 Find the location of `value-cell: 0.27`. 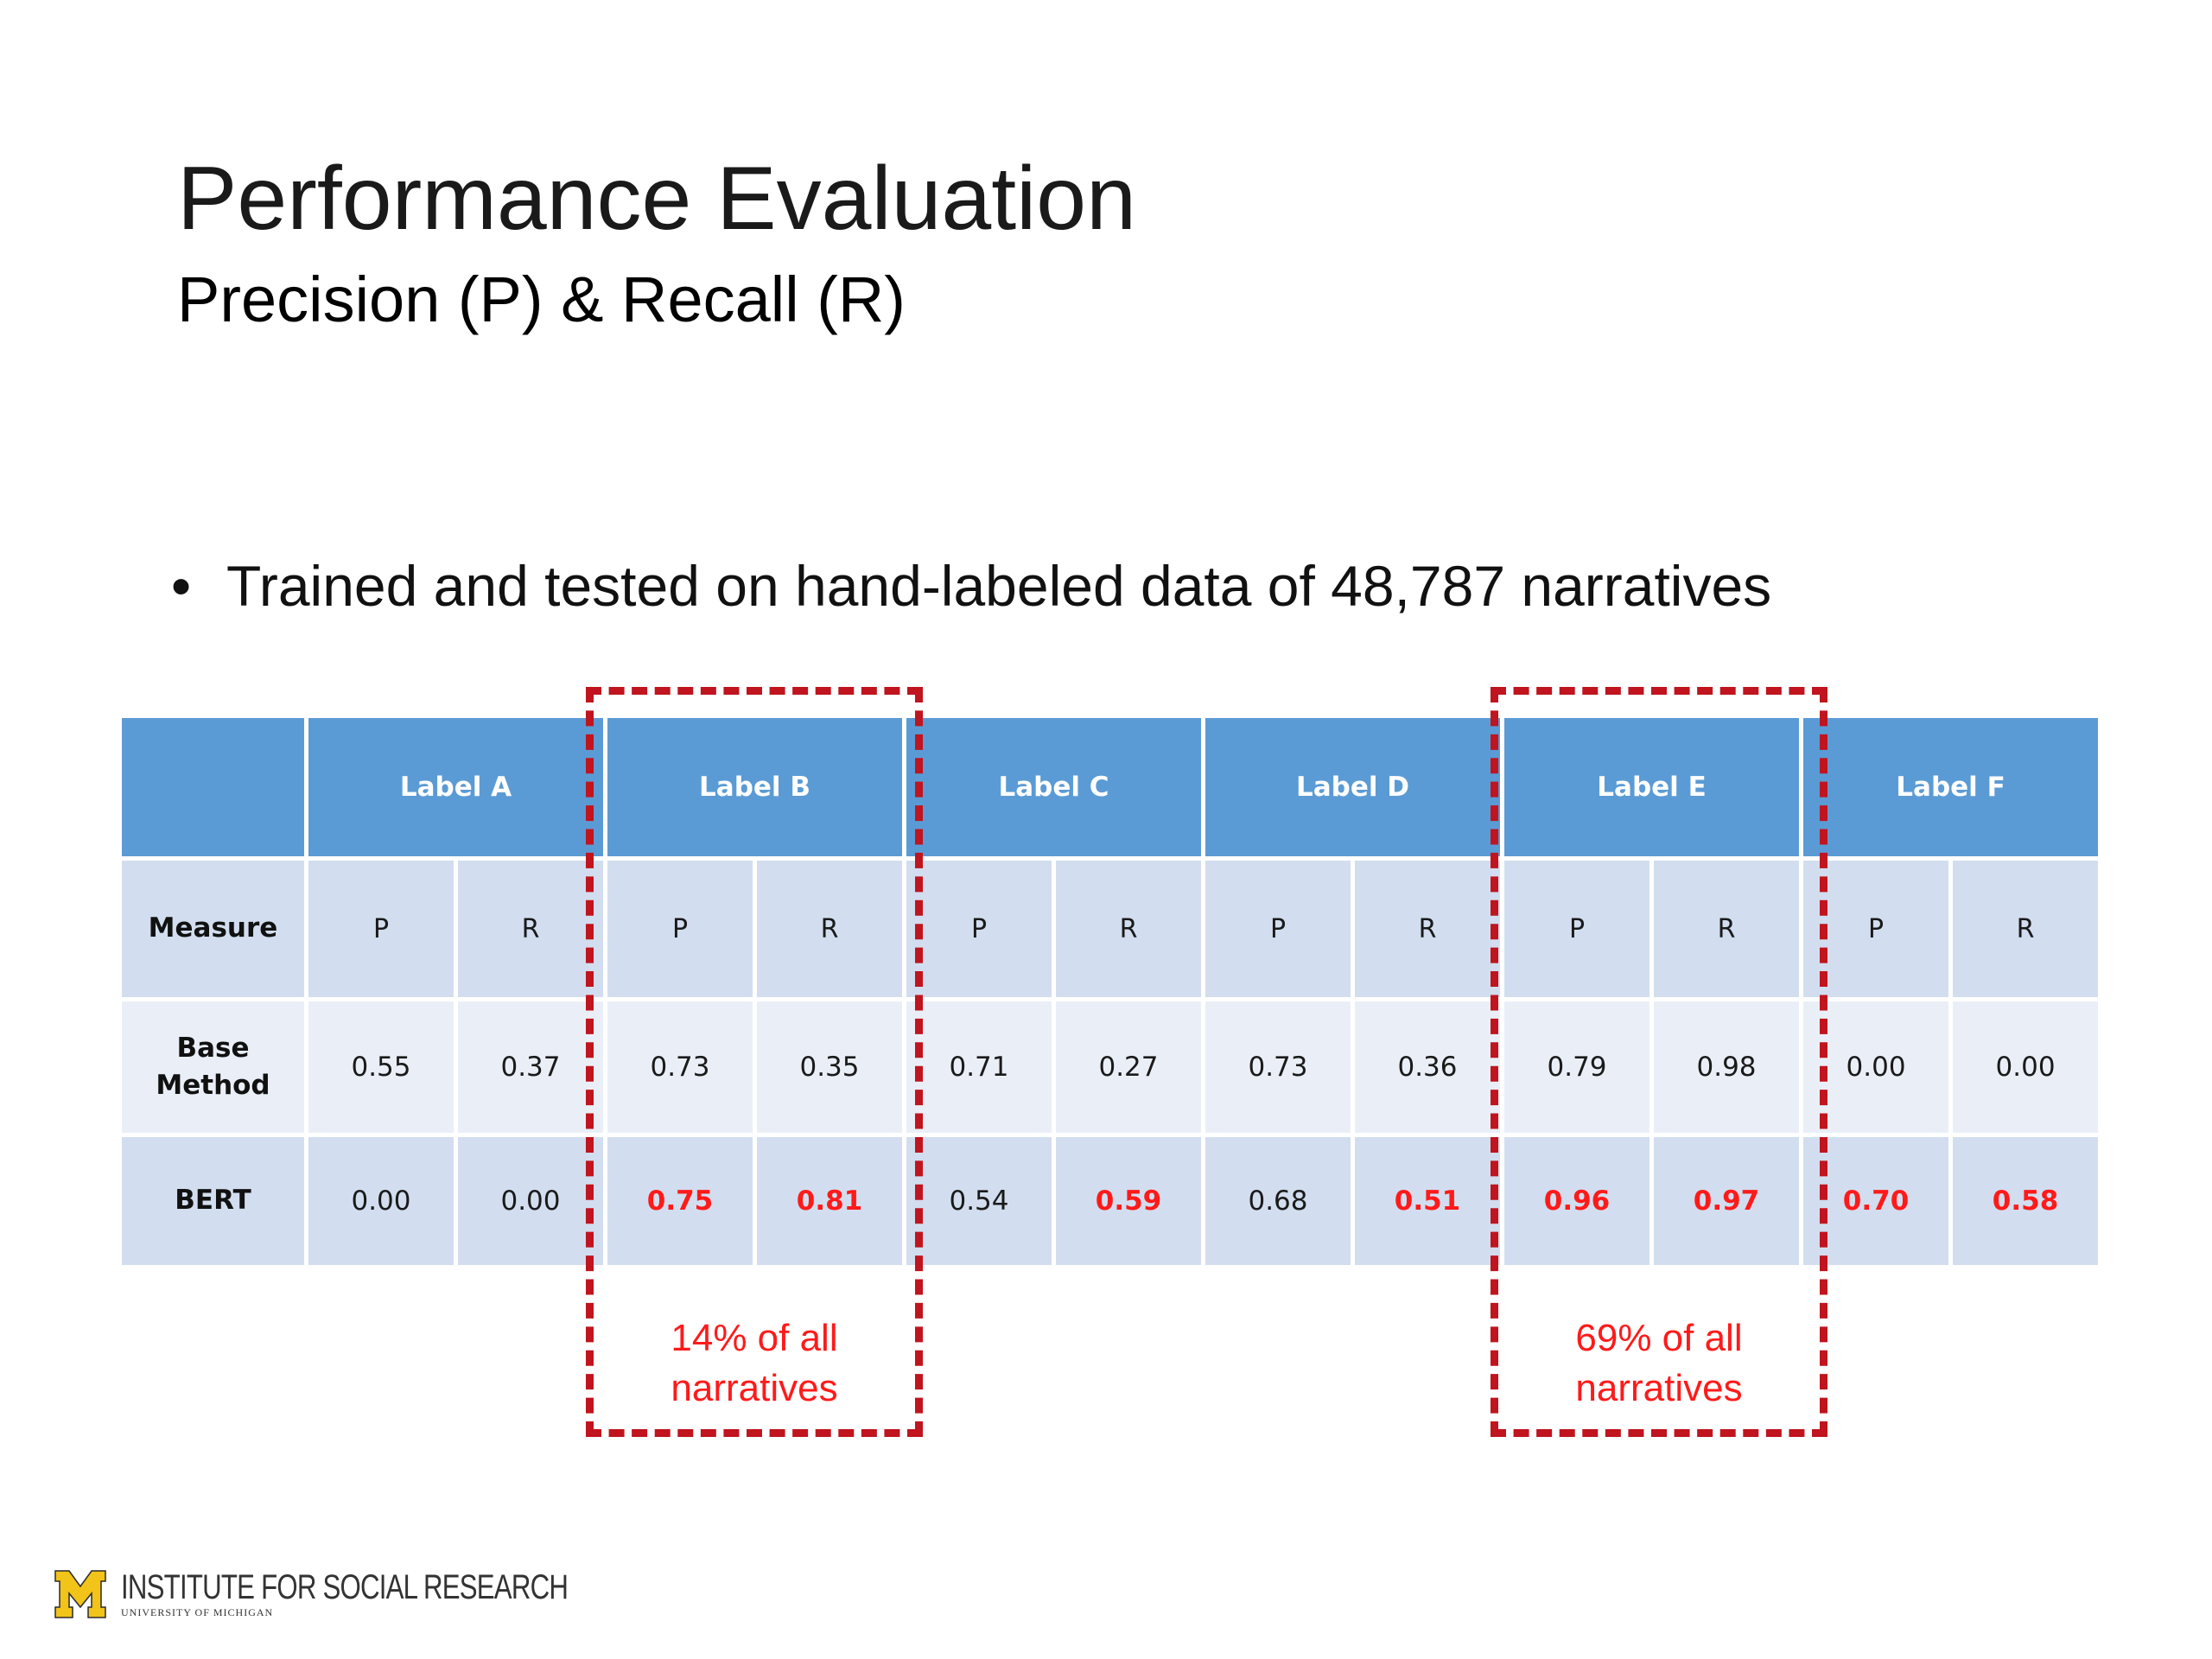

value-cell: 0.27 is located at coordinates (1128, 1067).